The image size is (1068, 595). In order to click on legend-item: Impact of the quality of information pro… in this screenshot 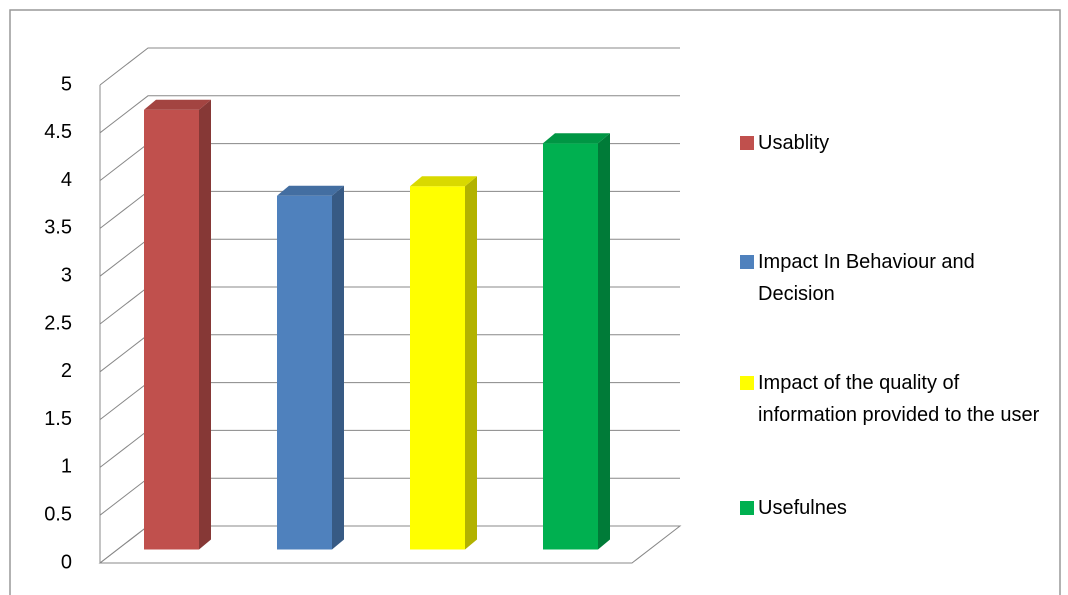, I will do `click(890, 399)`.